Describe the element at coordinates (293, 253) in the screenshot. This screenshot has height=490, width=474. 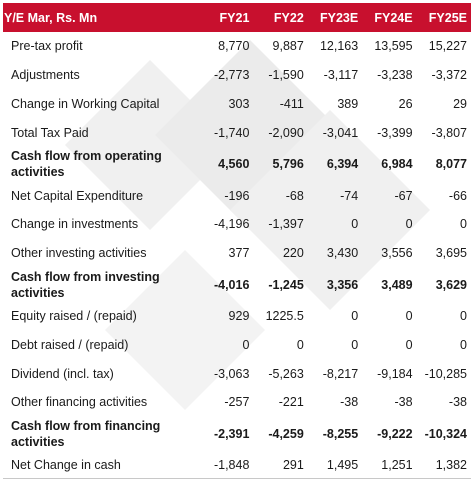
I see `row-value: 220` at that location.